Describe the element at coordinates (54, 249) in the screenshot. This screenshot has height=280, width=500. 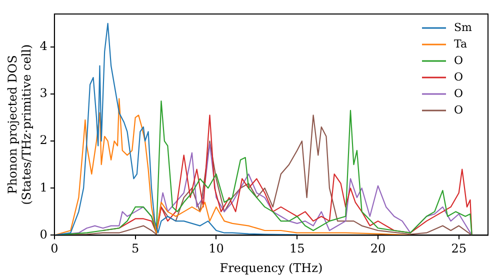
I see `x-tick-label: 0` at that location.